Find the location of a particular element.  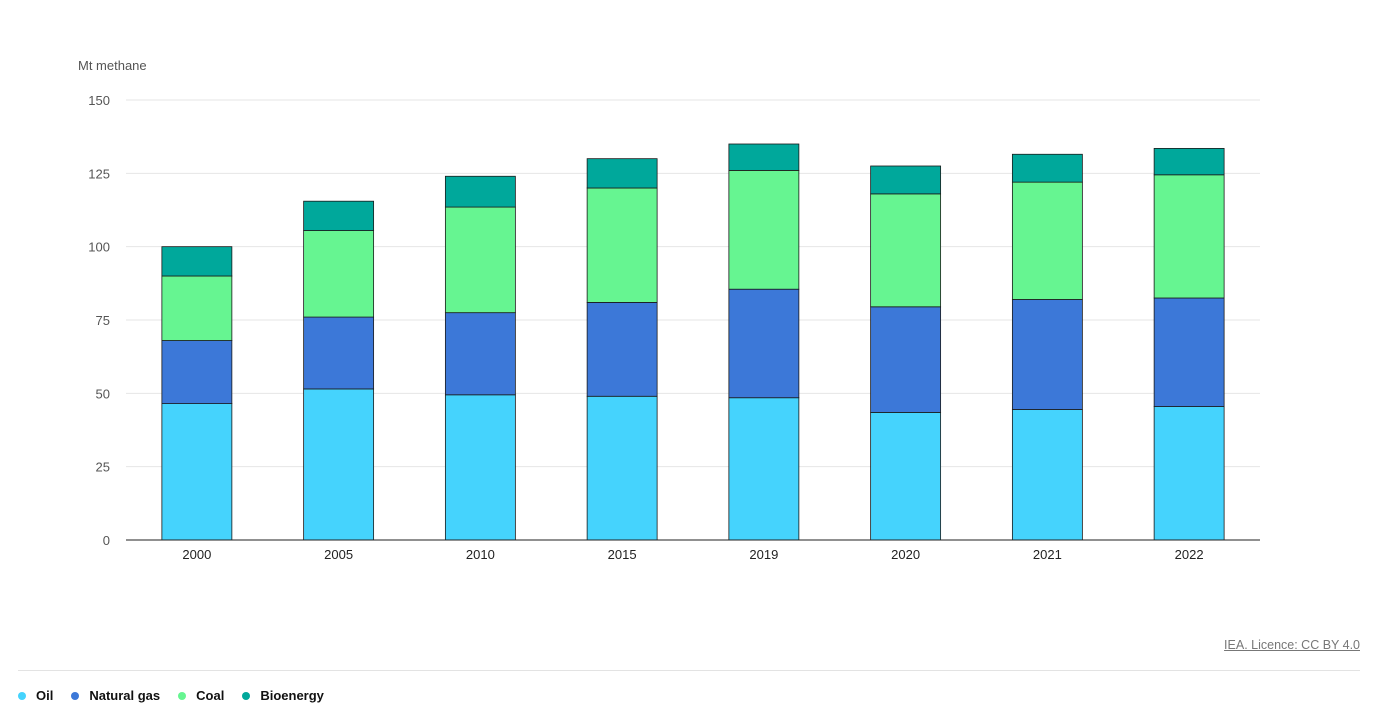

x-tick-label: 2000 is located at coordinates (196, 554).